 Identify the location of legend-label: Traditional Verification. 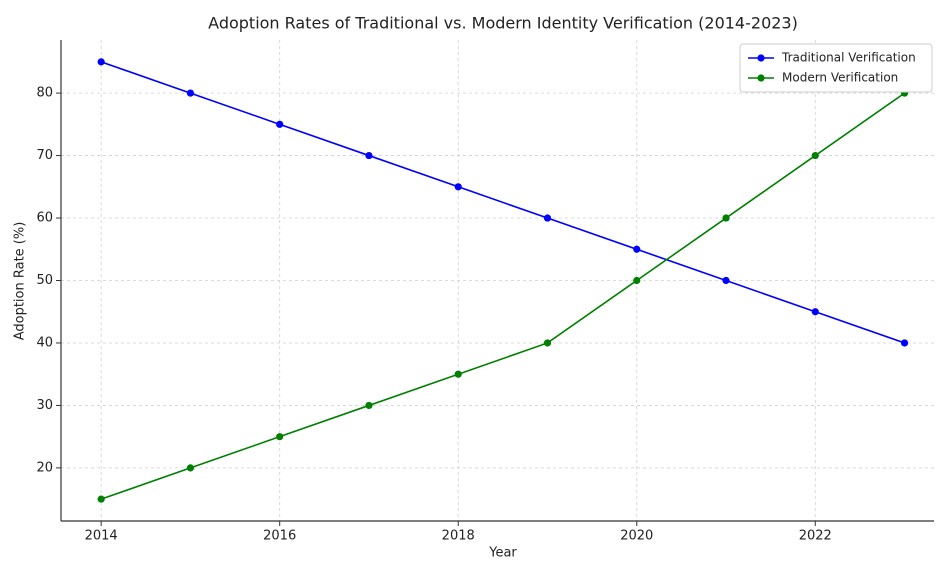
(848, 58).